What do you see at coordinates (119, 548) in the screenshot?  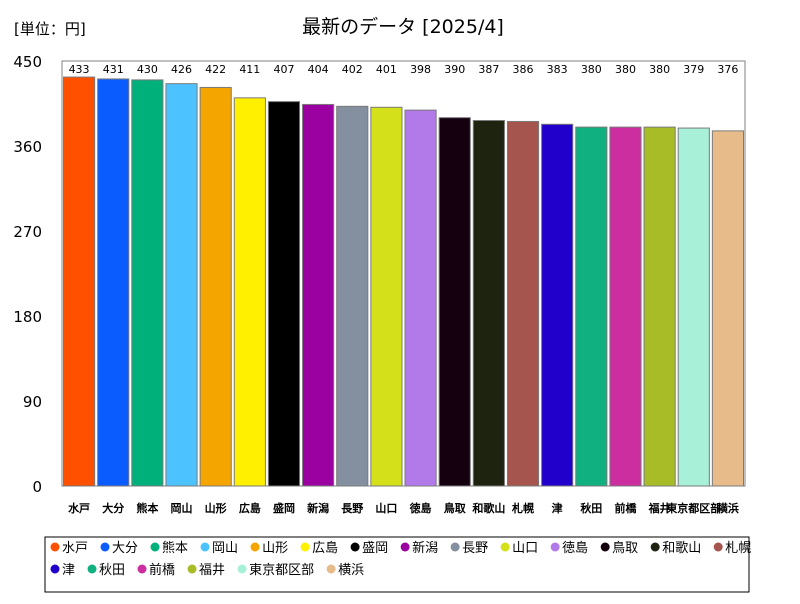 I see `legend-item: 大分` at bounding box center [119, 548].